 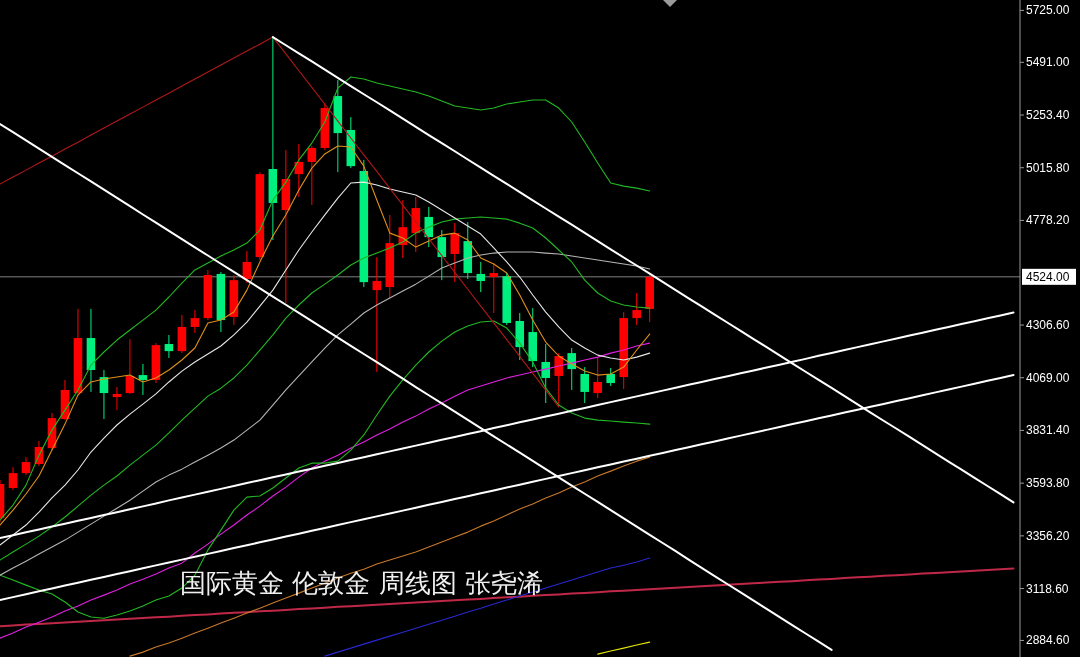 What do you see at coordinates (1048, 276) in the screenshot?
I see `ref-line-label: 4524.00` at bounding box center [1048, 276].